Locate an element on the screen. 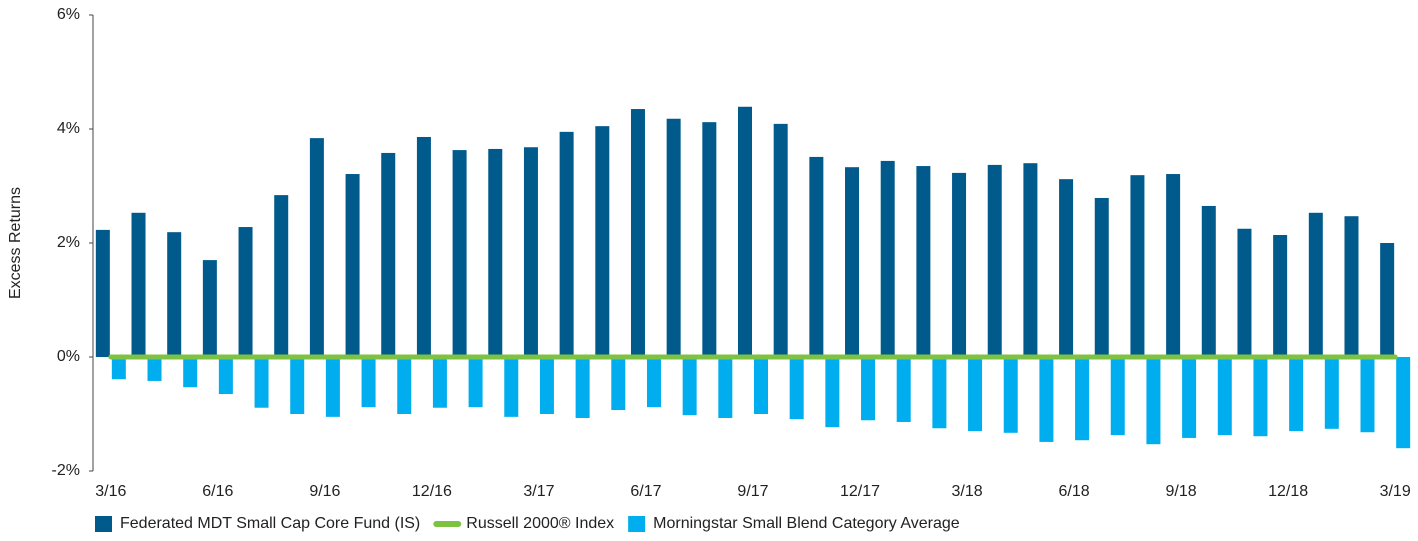 Image resolution: width=1418 pixels, height=541 pixels. x-tick-label: 9/16 is located at coordinates (324, 491).